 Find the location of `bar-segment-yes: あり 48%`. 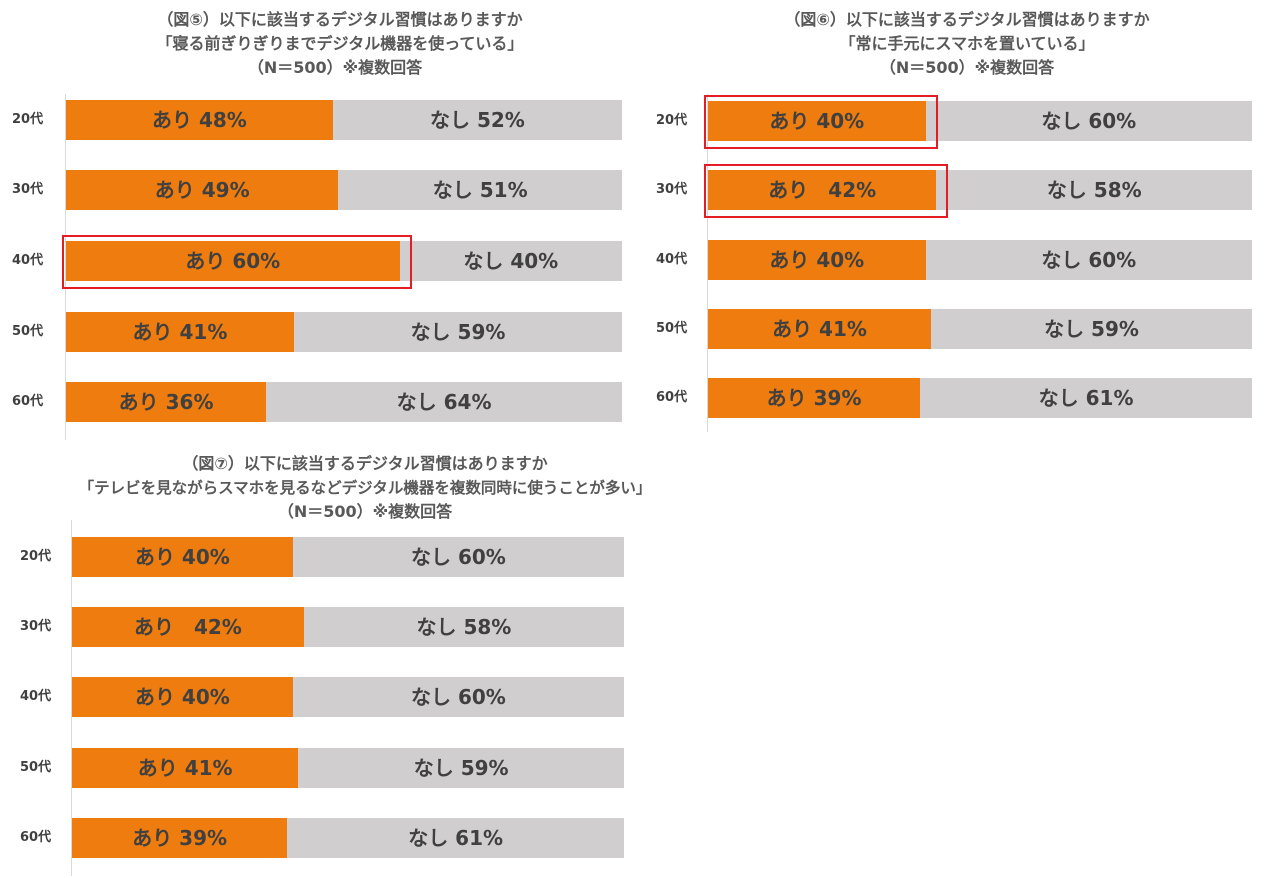

bar-segment-yes: あり 48% is located at coordinates (199, 120).